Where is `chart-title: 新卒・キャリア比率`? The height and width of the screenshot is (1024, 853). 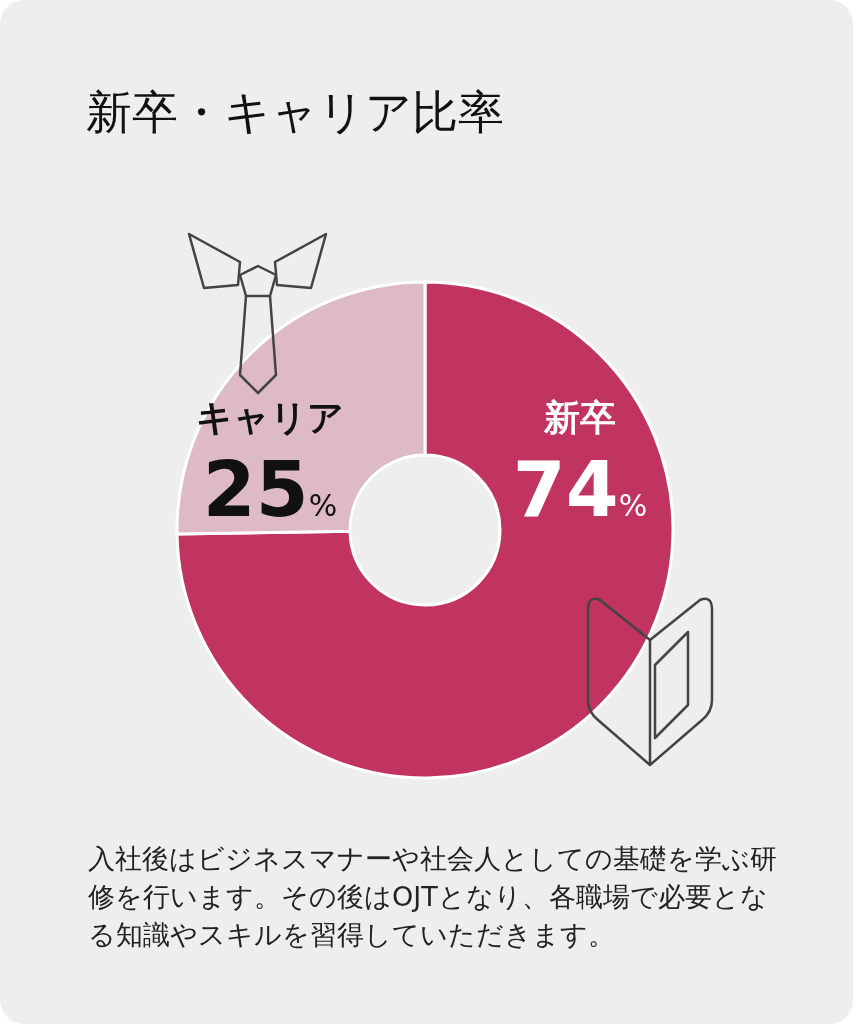
chart-title: 新卒・キャリア比率 is located at coordinates (295, 112).